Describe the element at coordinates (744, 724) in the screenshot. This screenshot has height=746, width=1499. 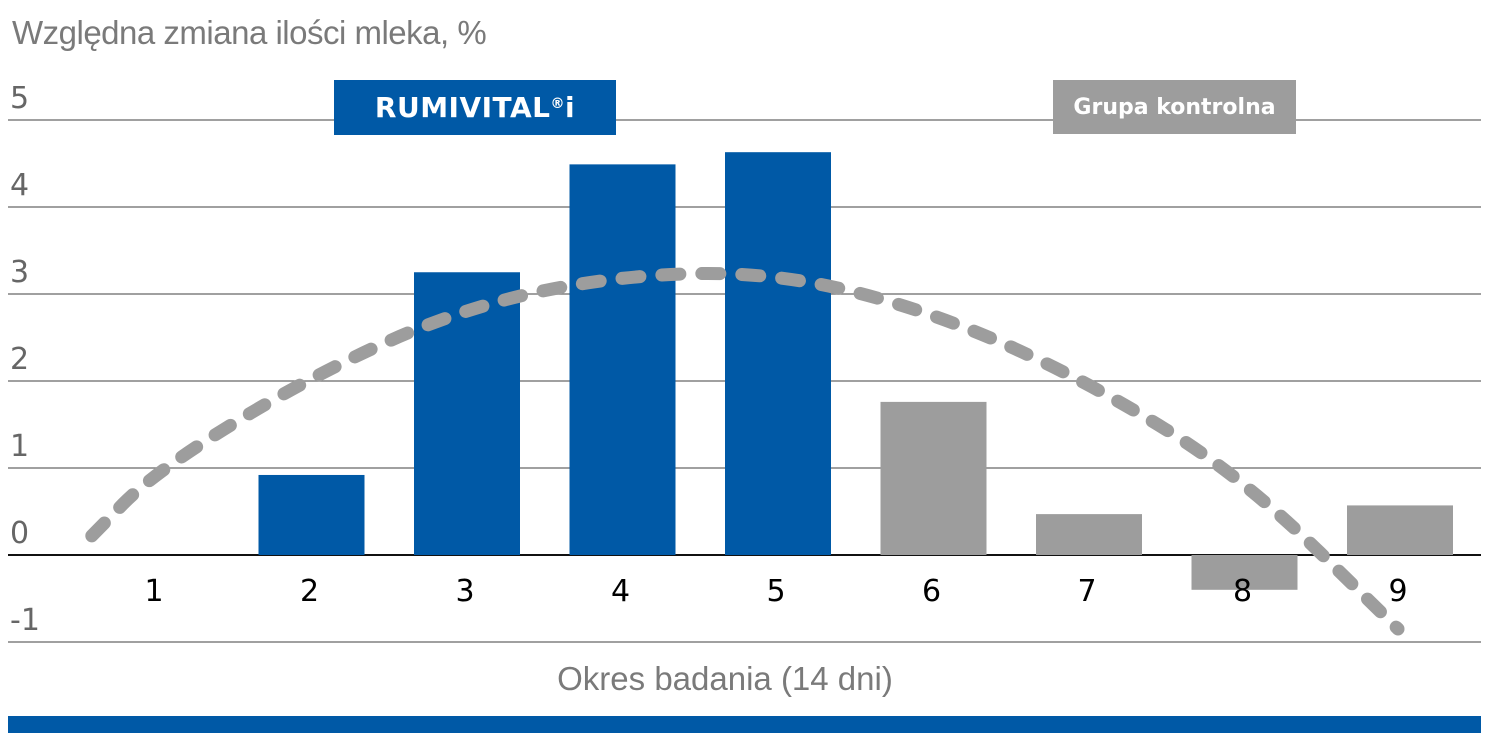
I see `footer-brand-stripe` at that location.